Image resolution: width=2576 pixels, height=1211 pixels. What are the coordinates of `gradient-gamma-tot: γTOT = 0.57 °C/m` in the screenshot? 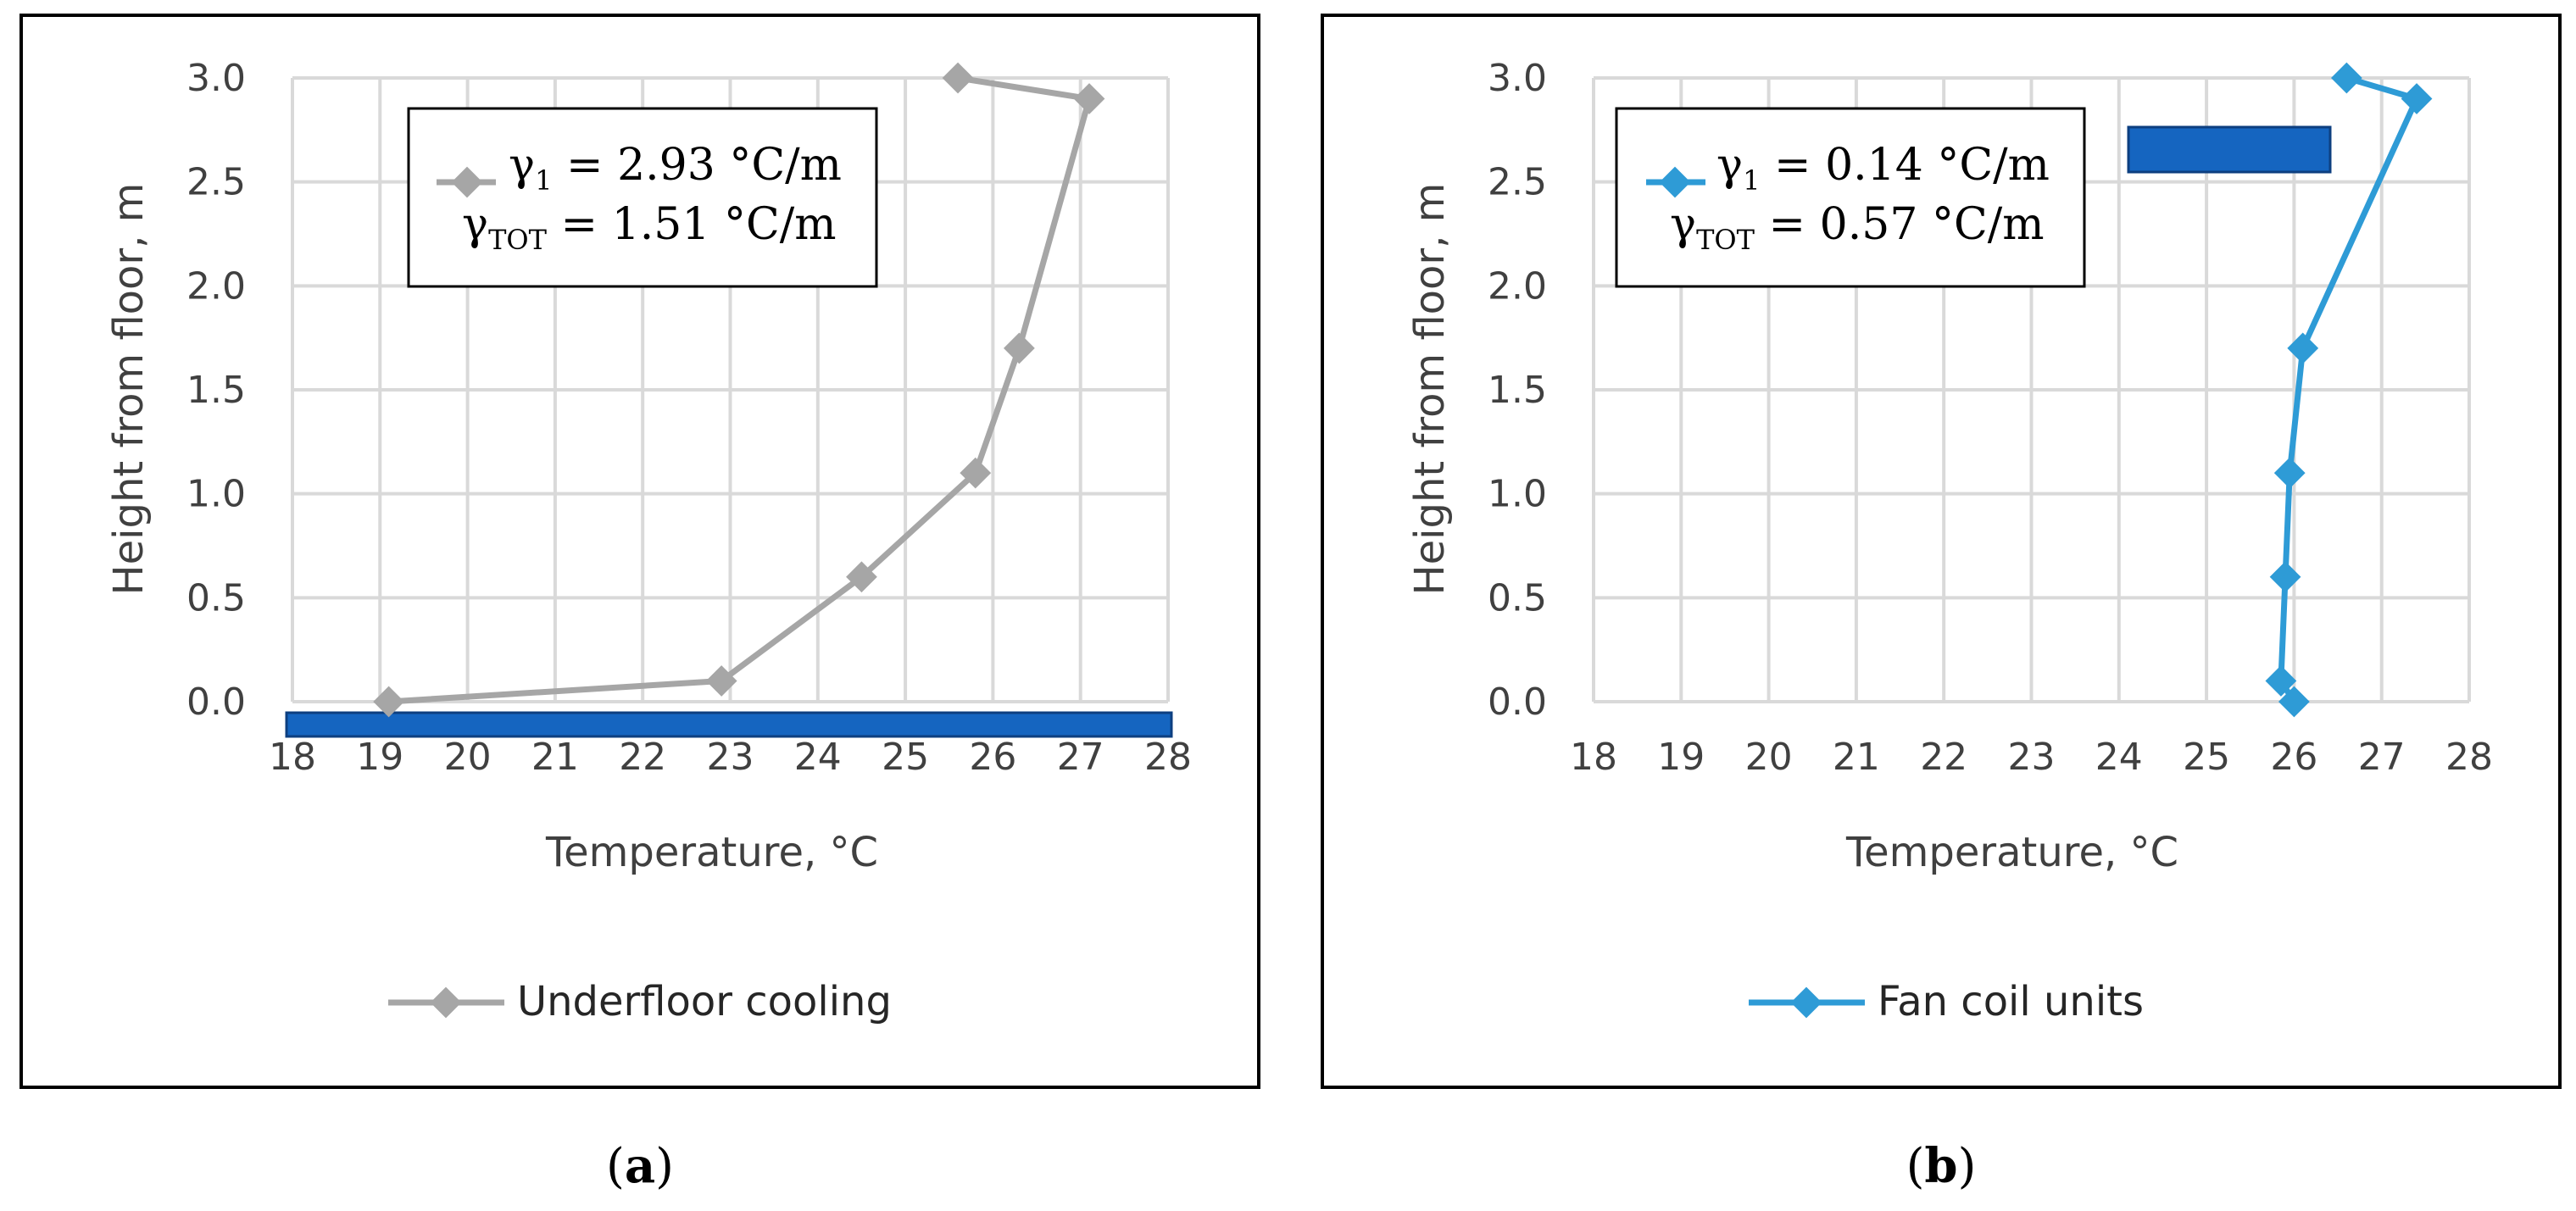 It's located at (1857, 227).